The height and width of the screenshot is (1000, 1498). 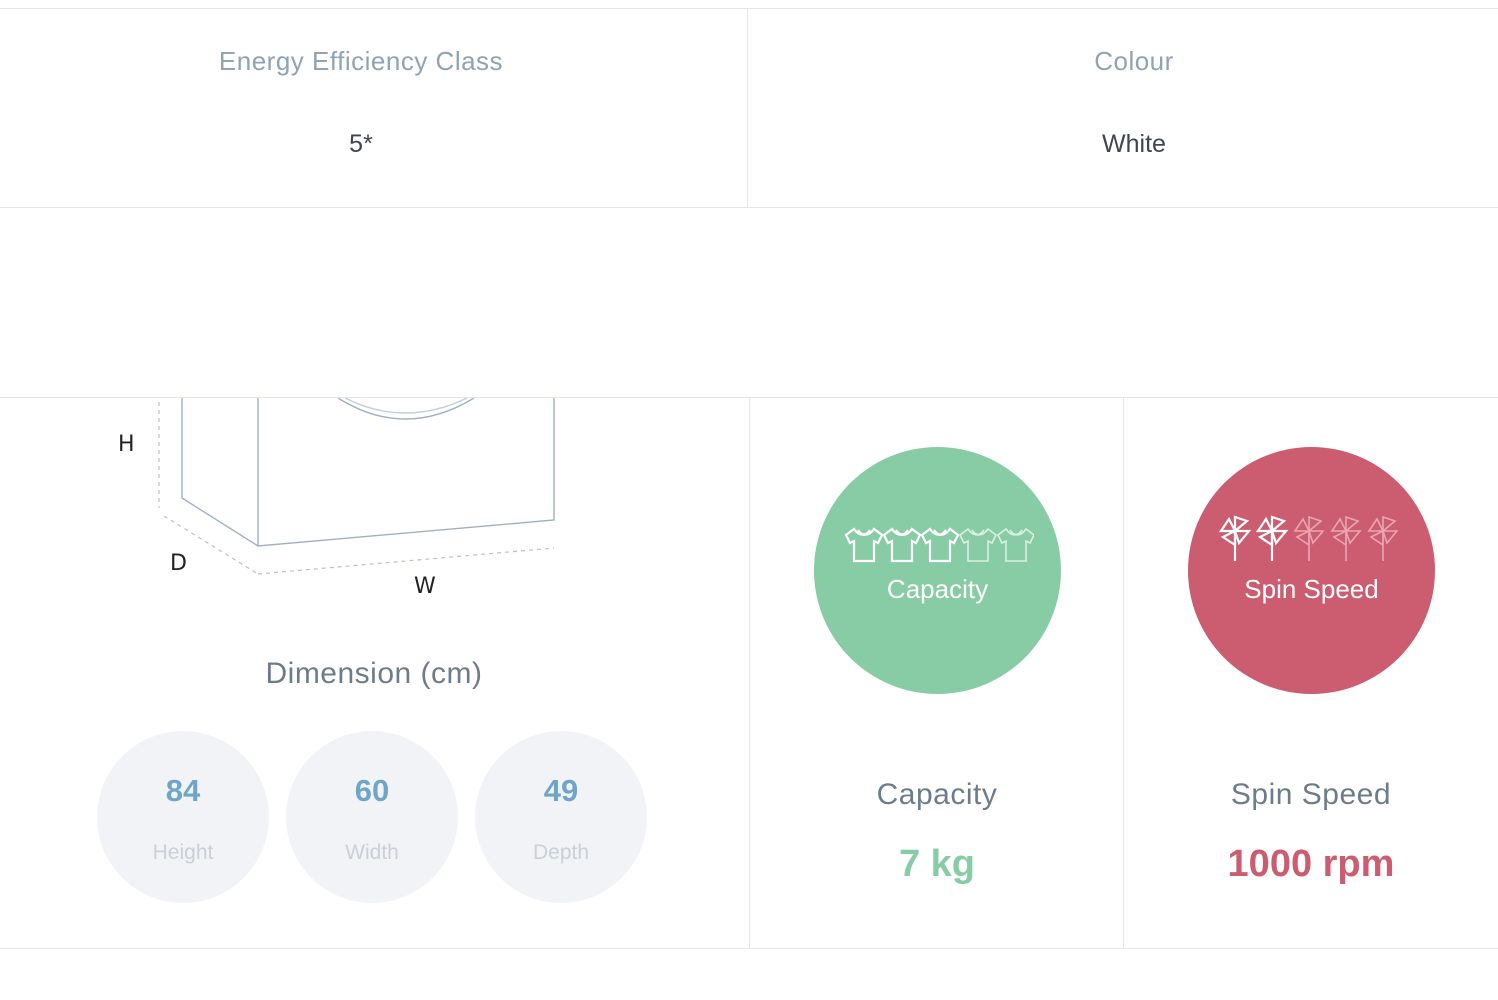 I want to click on width-label: Width, so click(x=372, y=852).